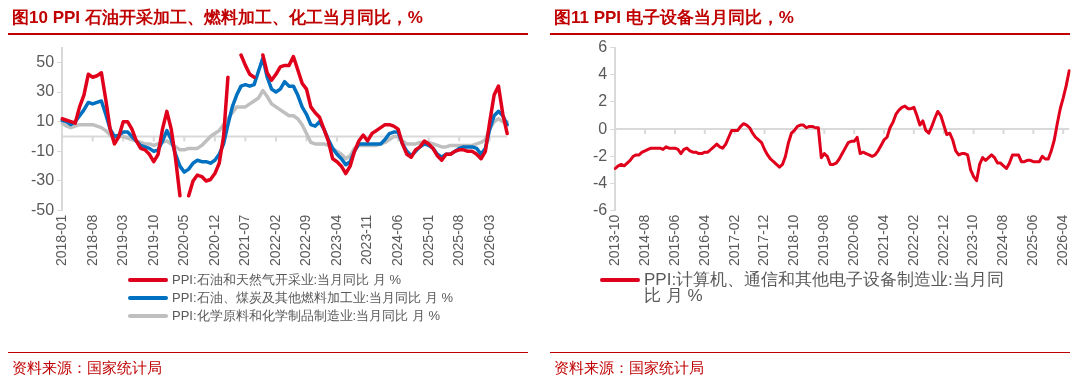 The image size is (1078, 390). Describe the element at coordinates (312, 298) in the screenshot. I see `legend-label: PPI:石油、煤炭及其他燃料加工业:当月同比 月 %` at that location.